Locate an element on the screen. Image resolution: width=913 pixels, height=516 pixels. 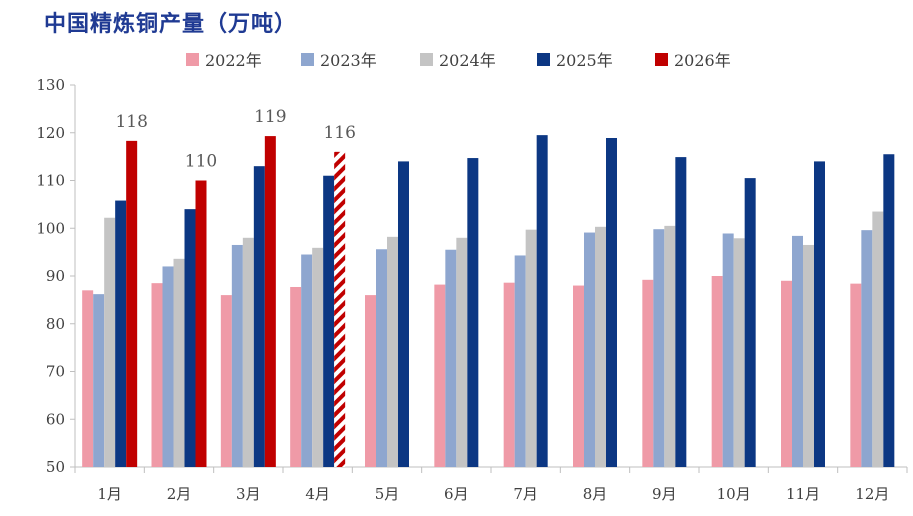
bar-2024-10m is located at coordinates (739, 352).